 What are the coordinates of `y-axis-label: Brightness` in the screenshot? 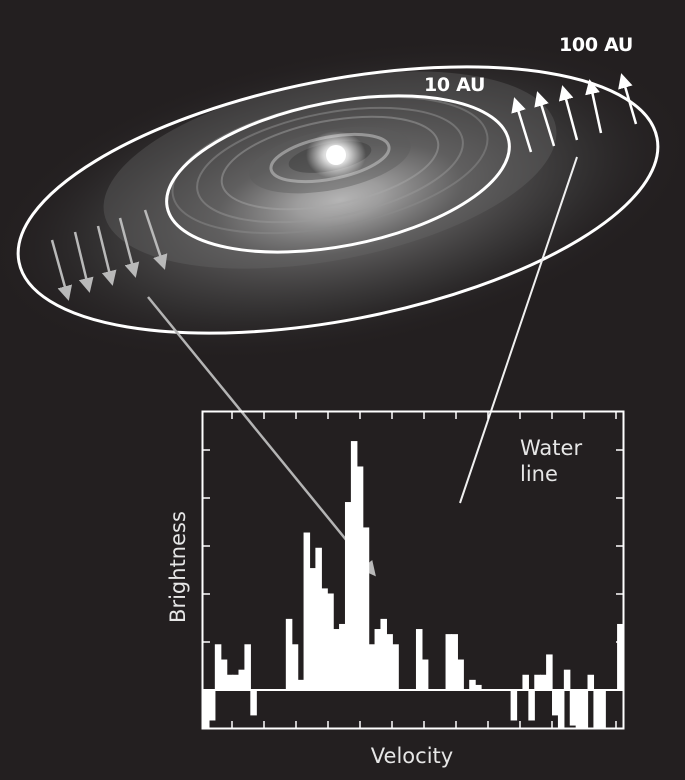 It's located at (178, 567).